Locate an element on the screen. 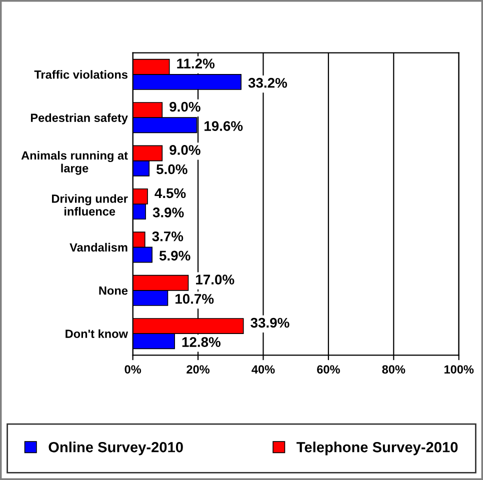 The width and height of the screenshot is (483, 480). legend-label: Telephone Survey-2010 is located at coordinates (377, 449).